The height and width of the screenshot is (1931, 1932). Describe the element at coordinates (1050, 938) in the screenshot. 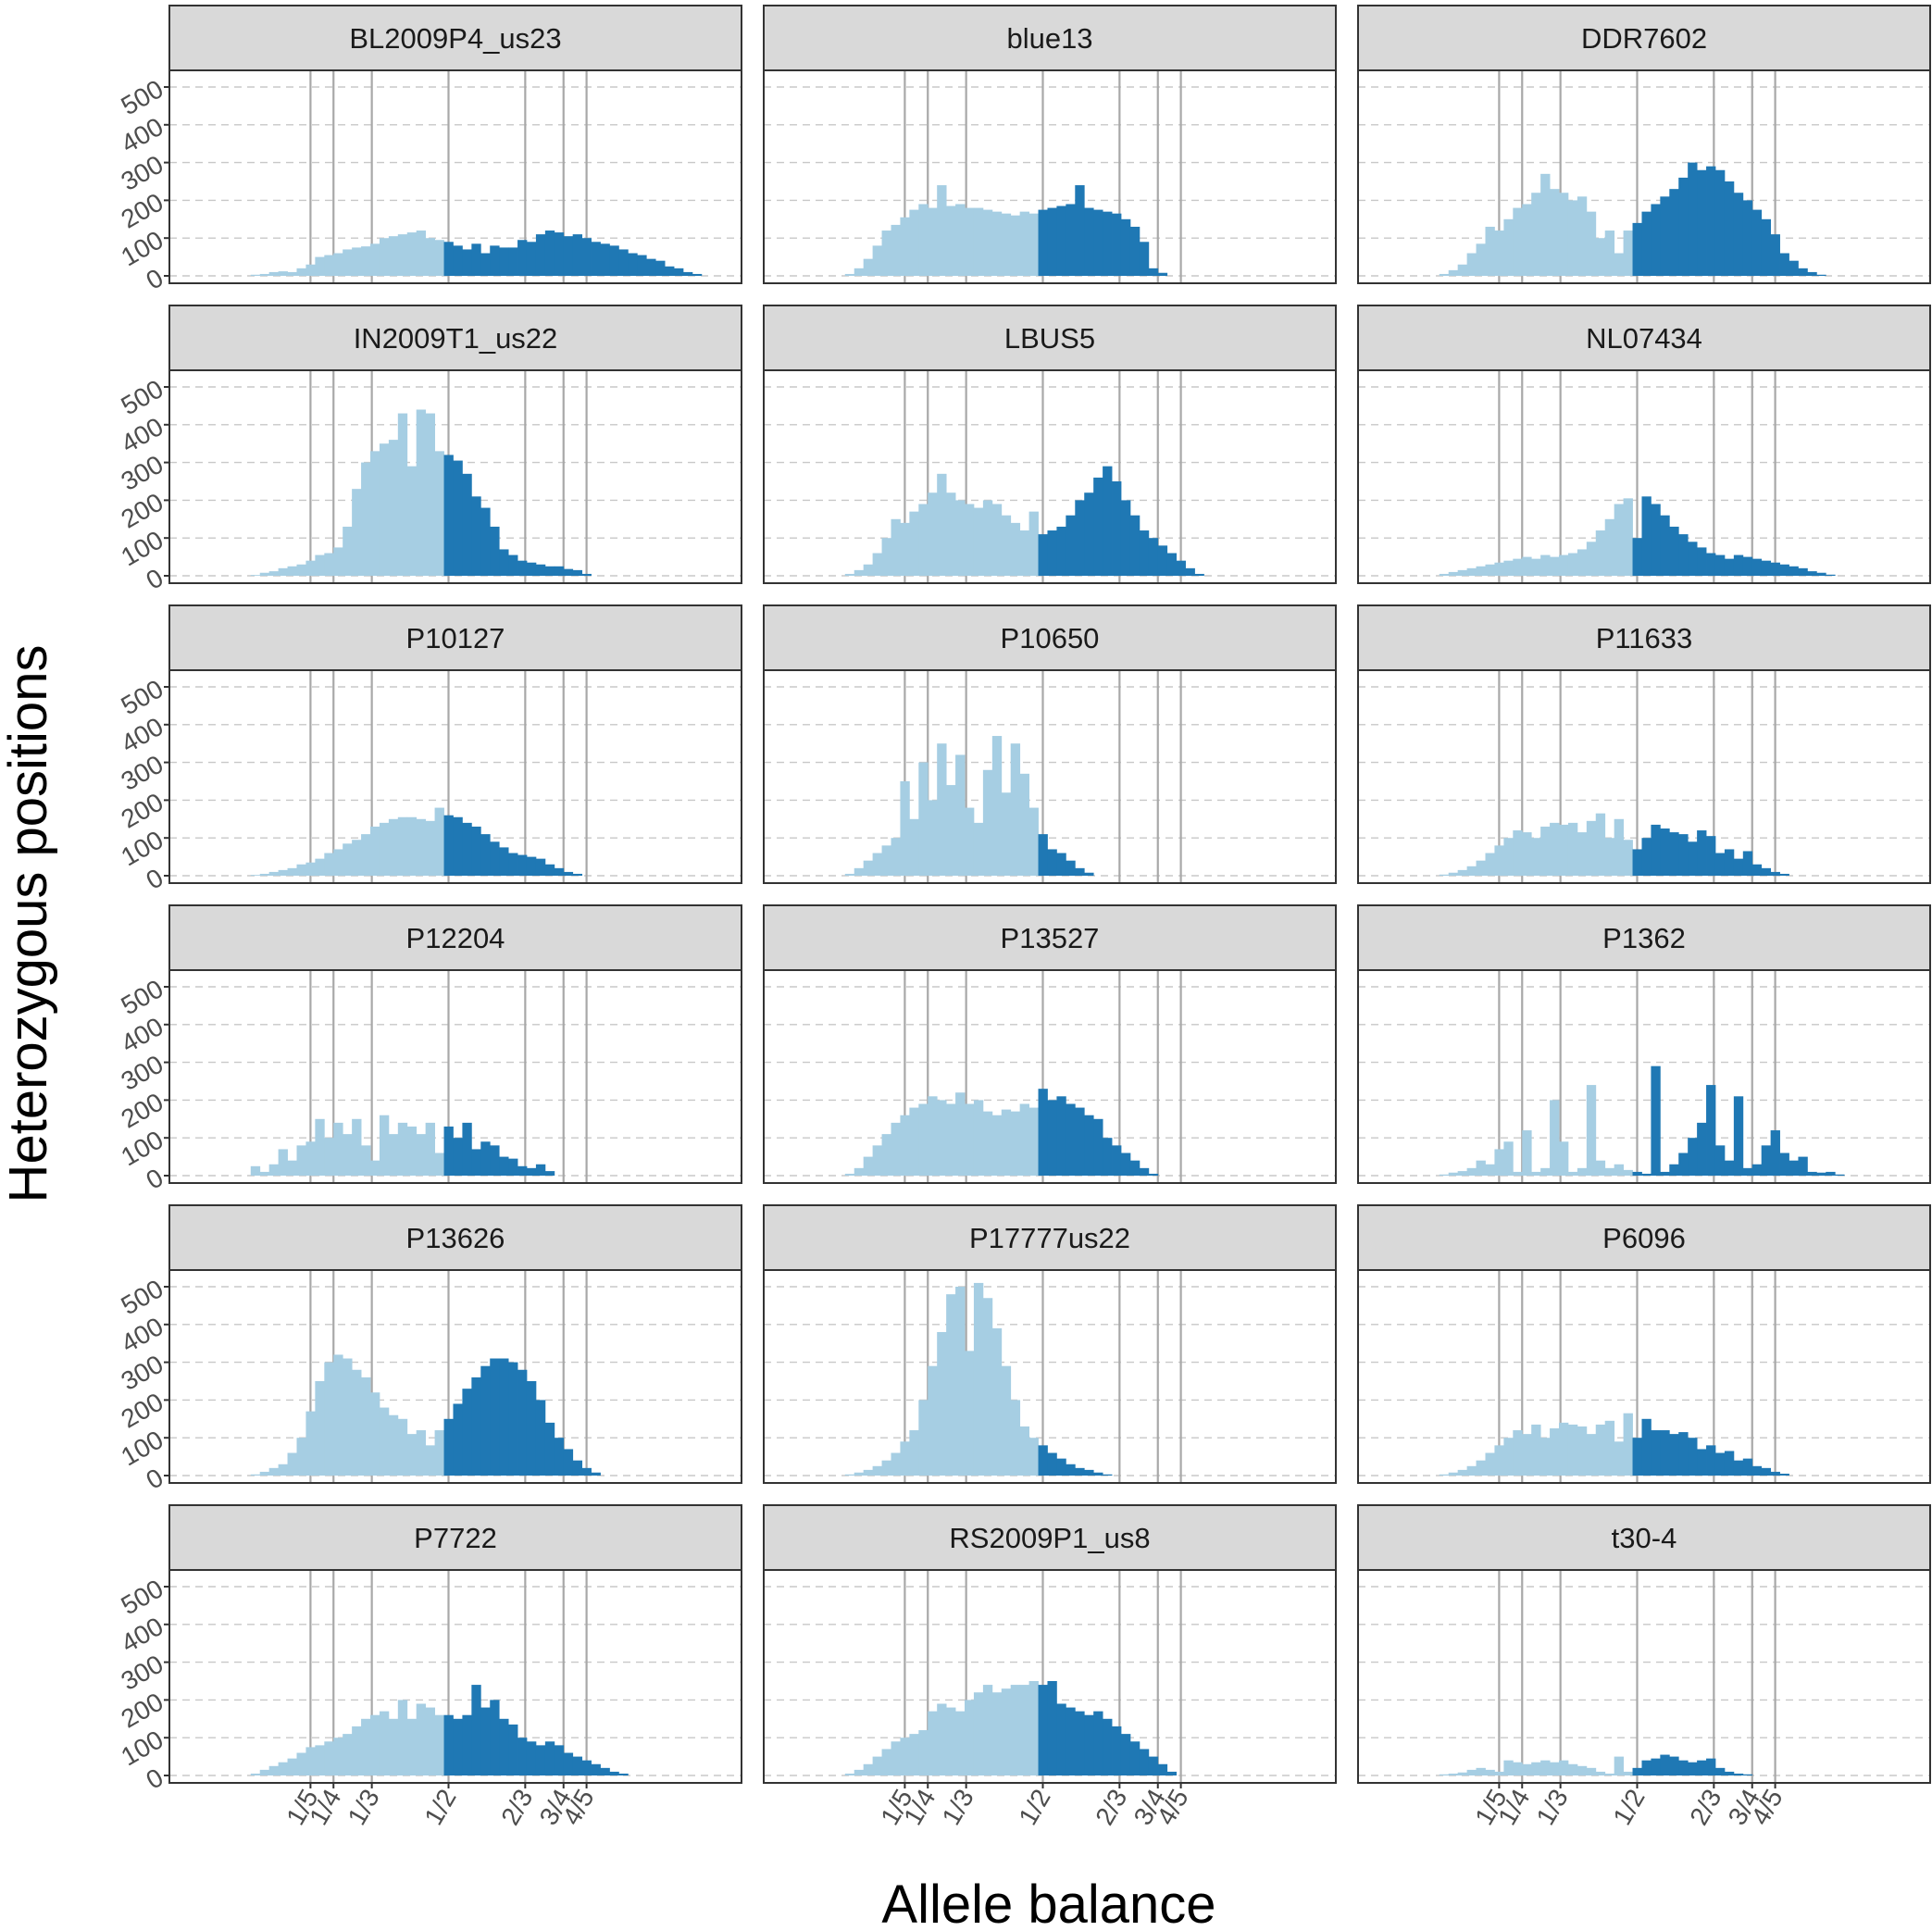

I see `panel-title: P13527` at that location.